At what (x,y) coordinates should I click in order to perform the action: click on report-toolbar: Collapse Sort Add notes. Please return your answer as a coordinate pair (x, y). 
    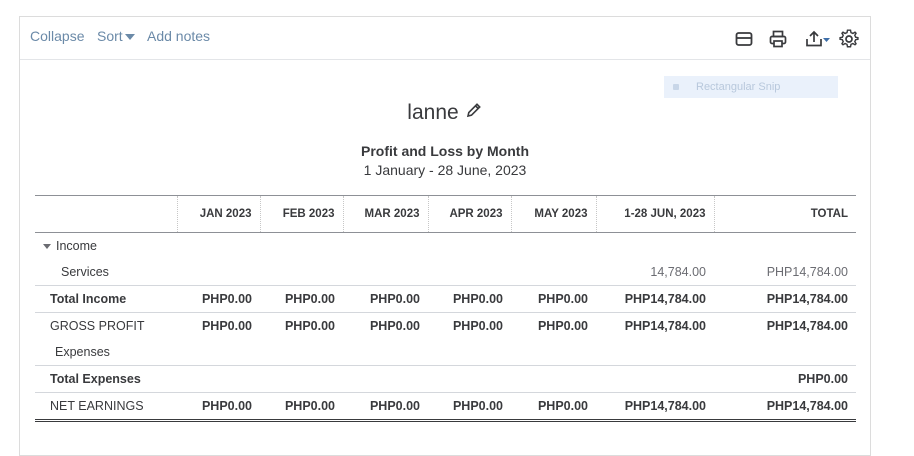
    Looking at the image, I should click on (445, 38).